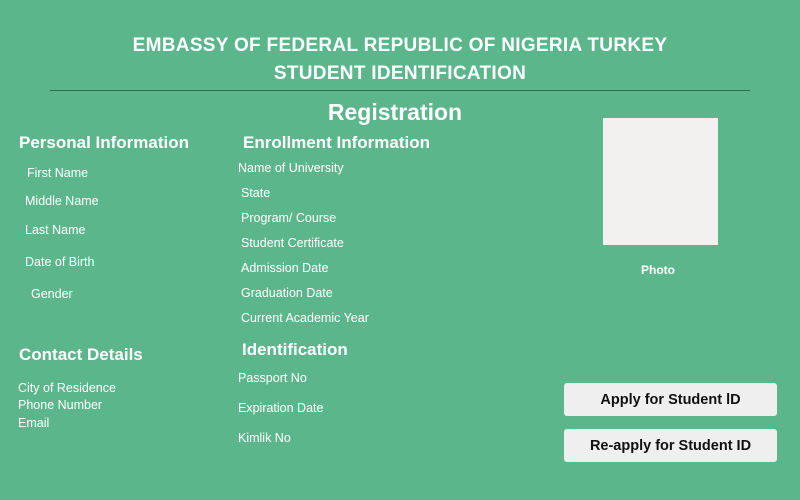 The width and height of the screenshot is (800, 500). I want to click on reapply-student-id-button: Re-apply for Student ID, so click(670, 445).